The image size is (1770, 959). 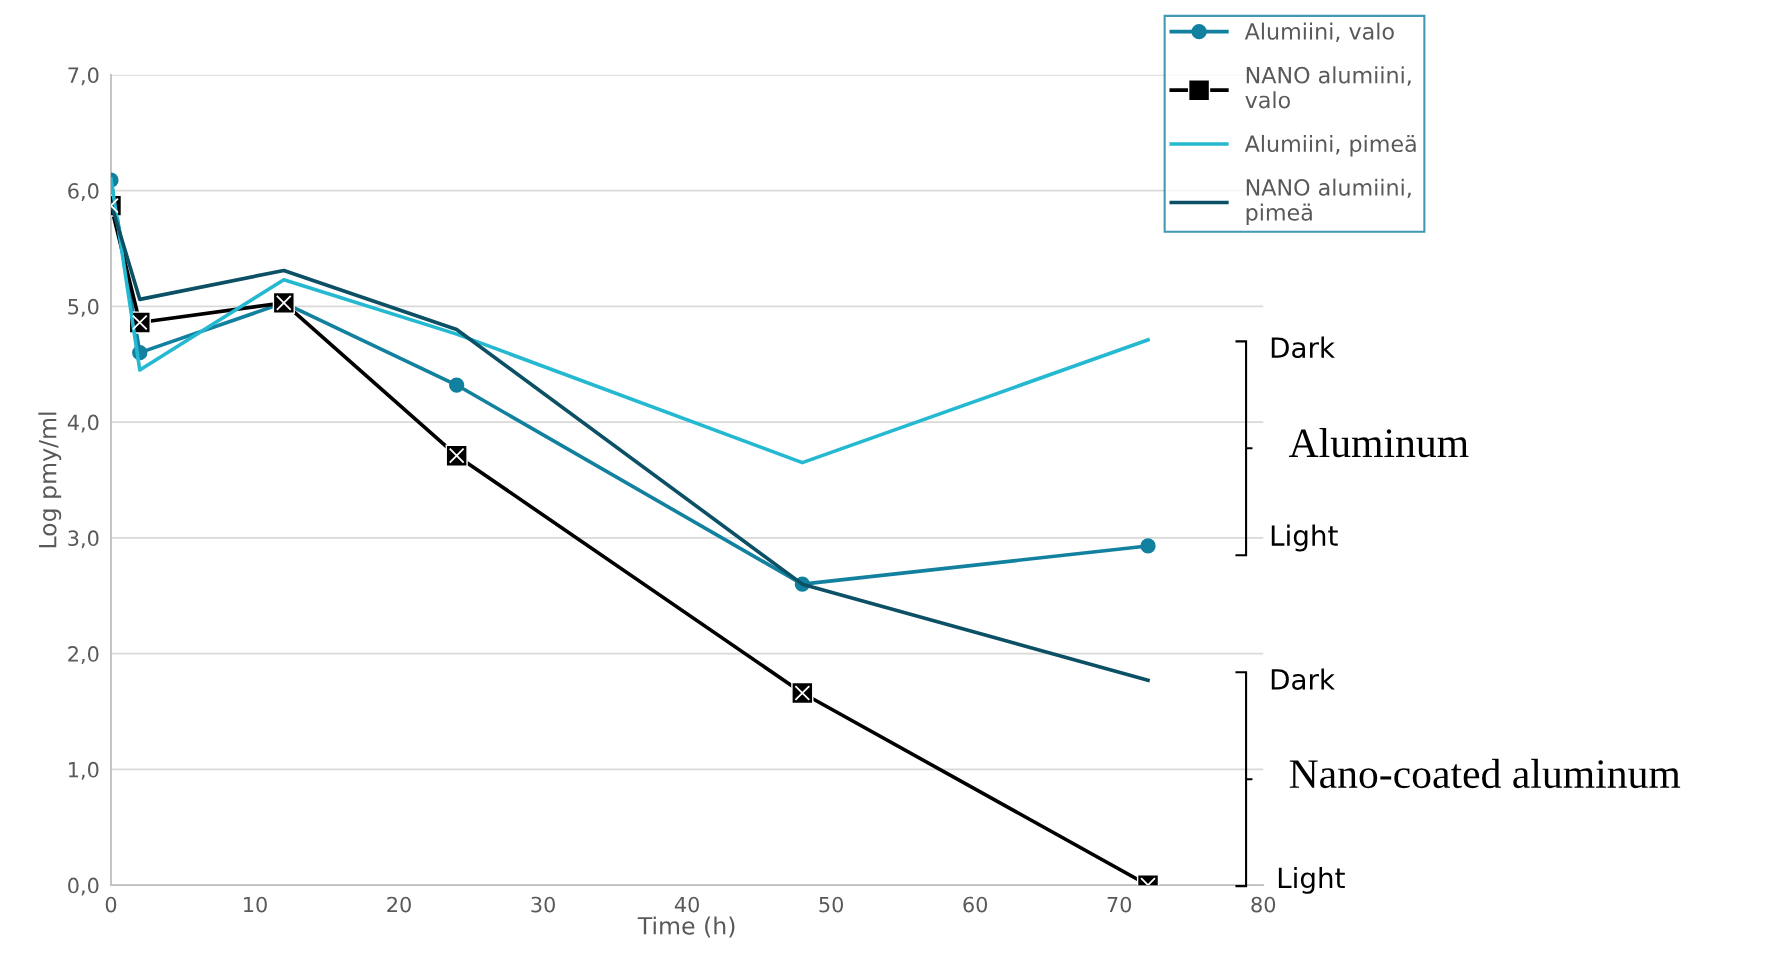 What do you see at coordinates (1263, 904) in the screenshot?
I see `x-tick-label: 80` at bounding box center [1263, 904].